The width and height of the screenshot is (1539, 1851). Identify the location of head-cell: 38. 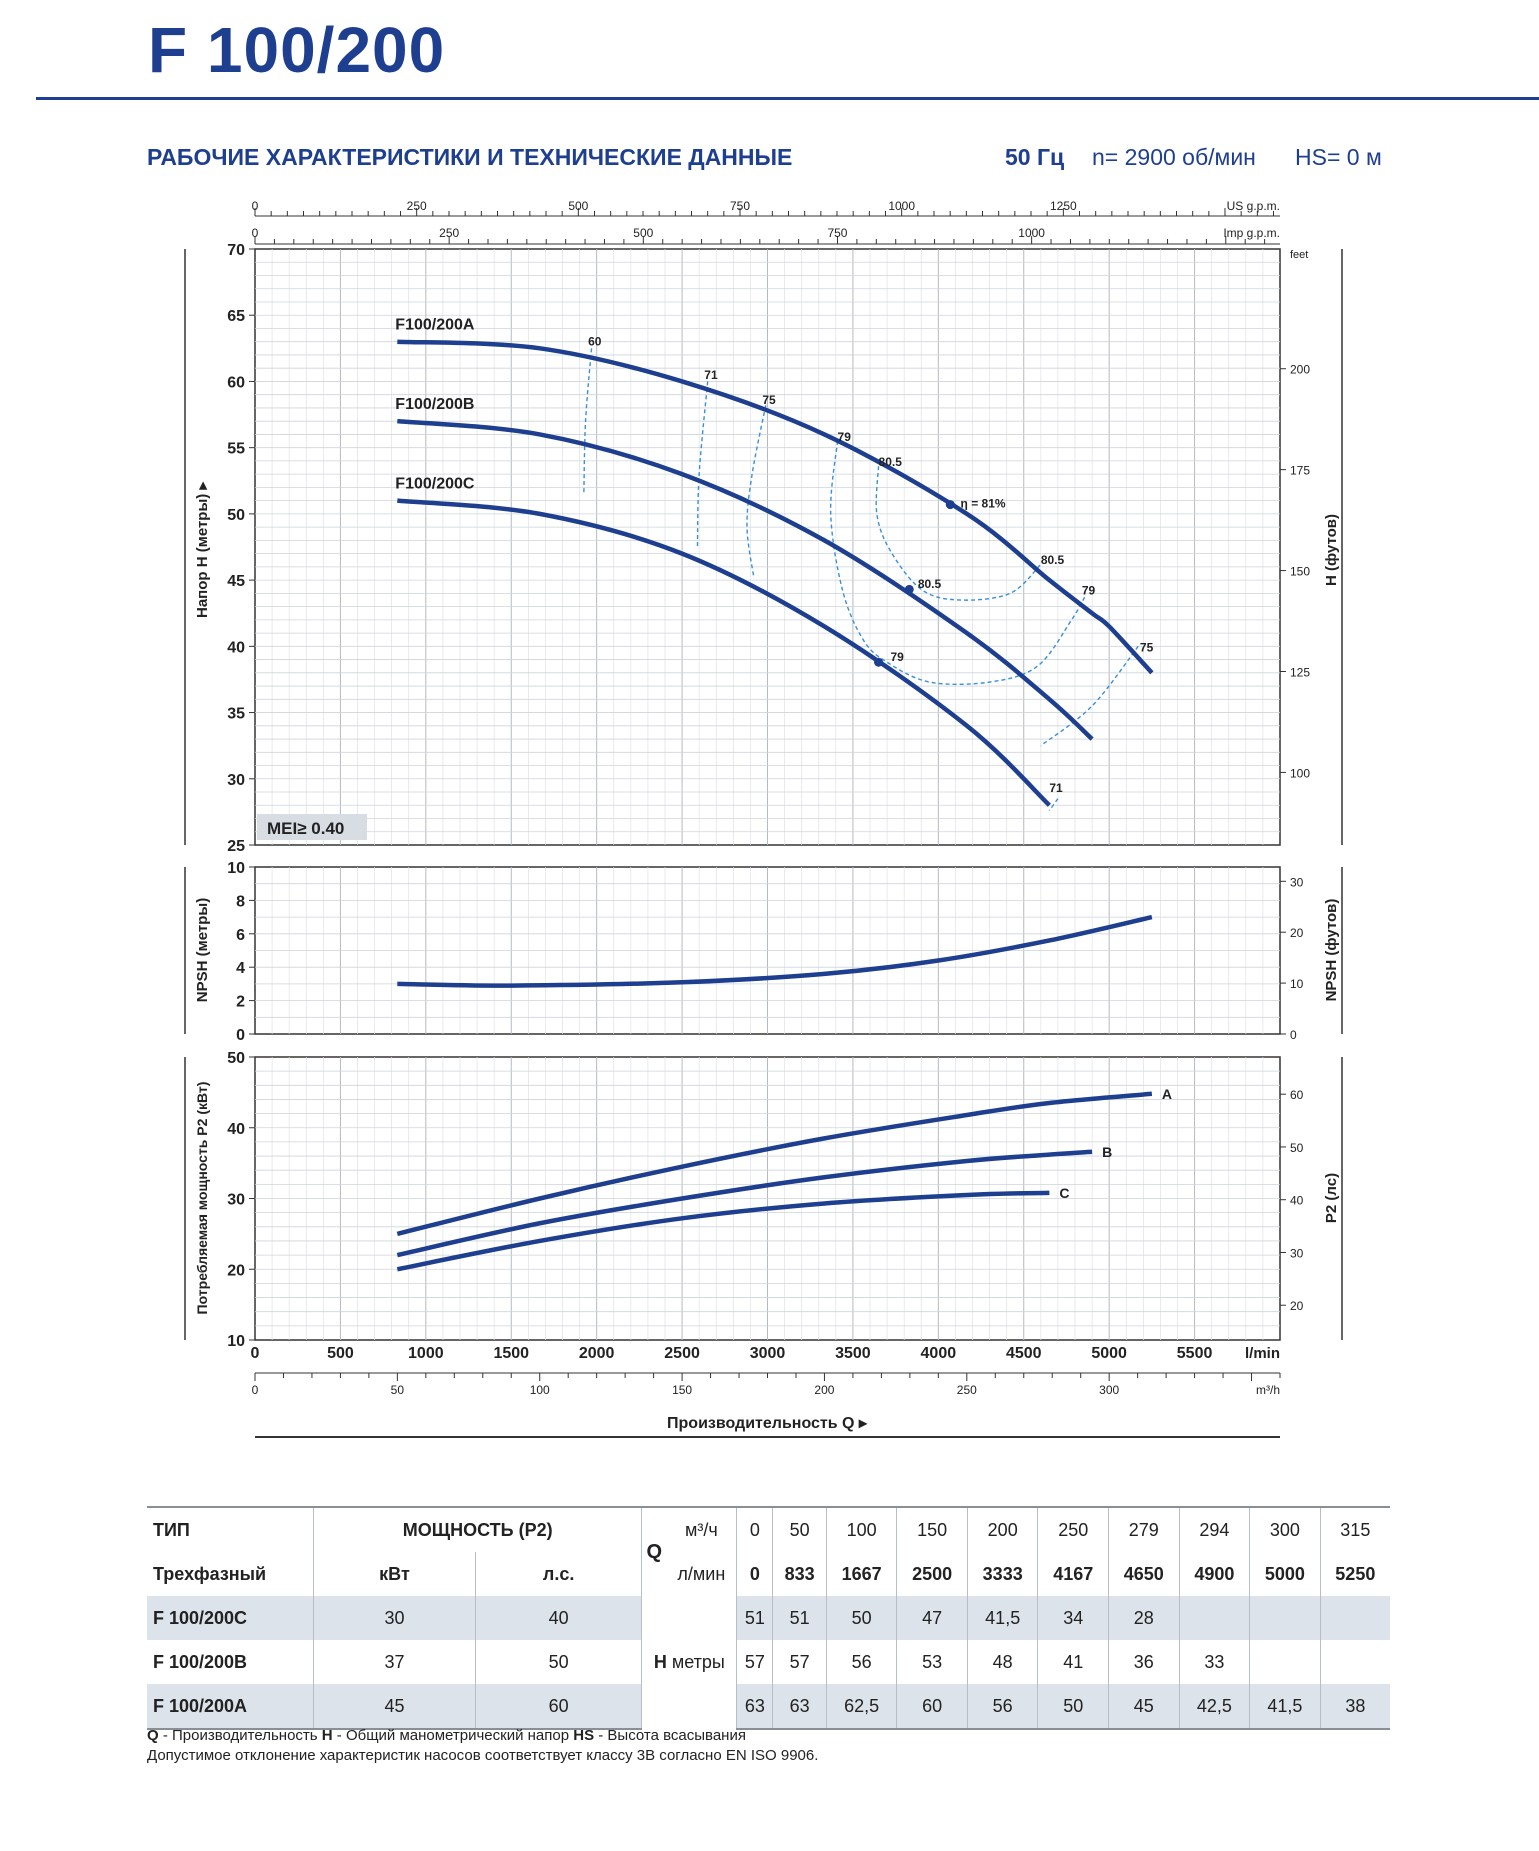
(1354, 1707).